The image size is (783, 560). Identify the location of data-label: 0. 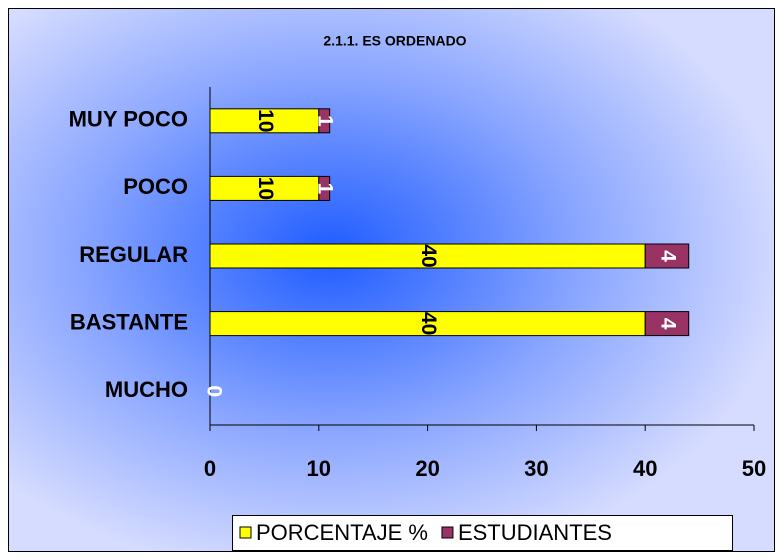
(213, 391).